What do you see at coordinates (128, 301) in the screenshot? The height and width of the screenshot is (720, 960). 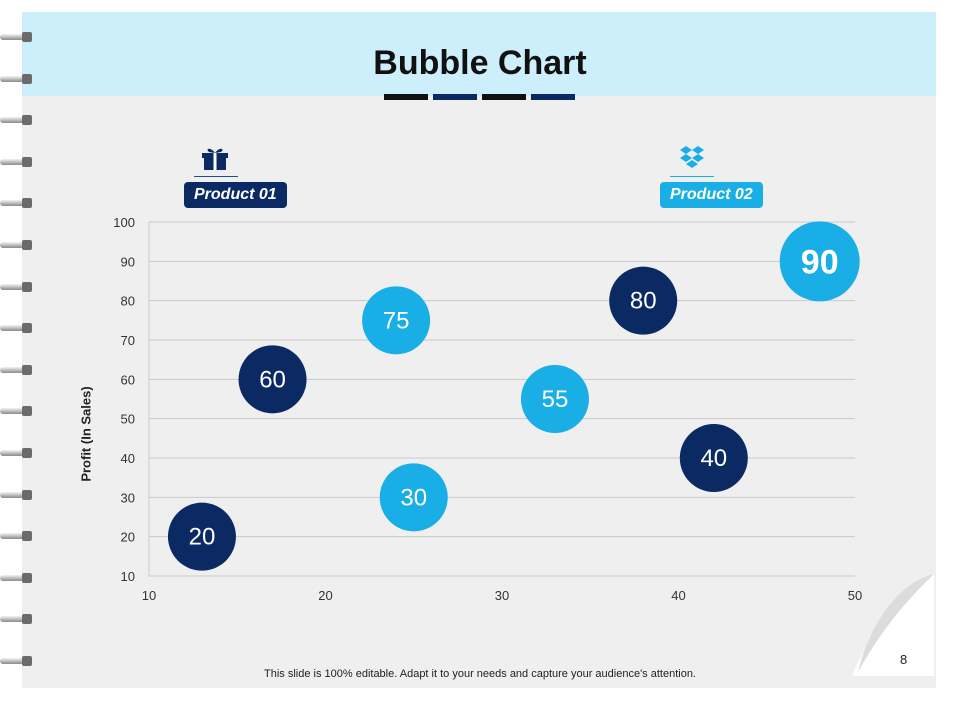 I see `y-tick-label: 80` at bounding box center [128, 301].